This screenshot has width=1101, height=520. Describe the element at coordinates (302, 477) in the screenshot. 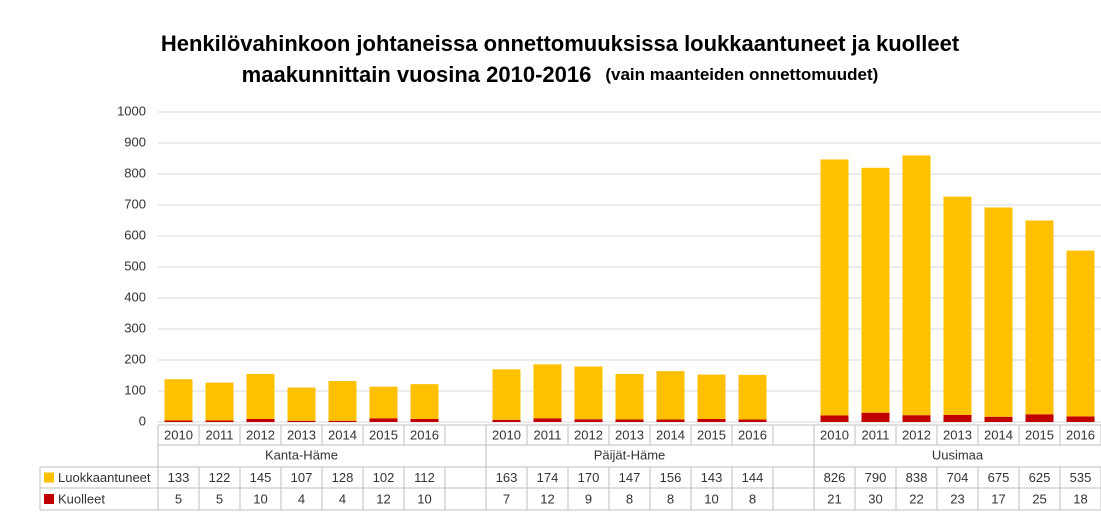

I see `table-value: 107` at that location.